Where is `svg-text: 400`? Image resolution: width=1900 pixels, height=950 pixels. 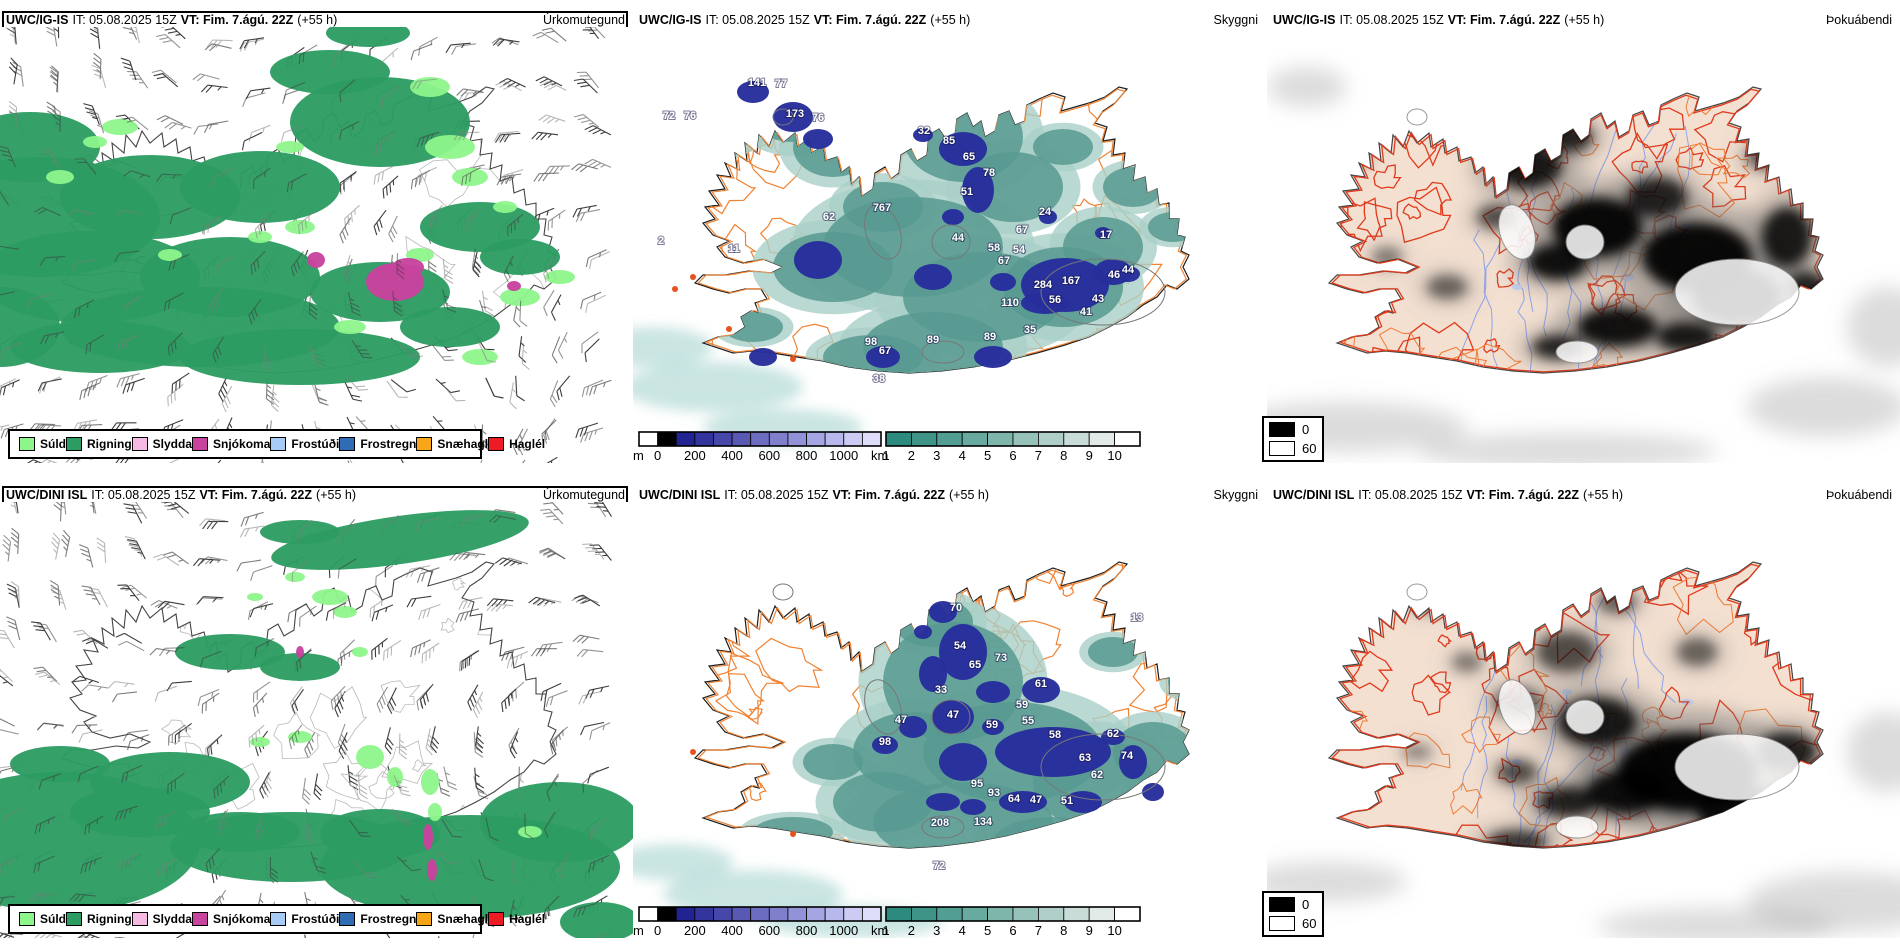 svg-text: 400 is located at coordinates (732, 930).